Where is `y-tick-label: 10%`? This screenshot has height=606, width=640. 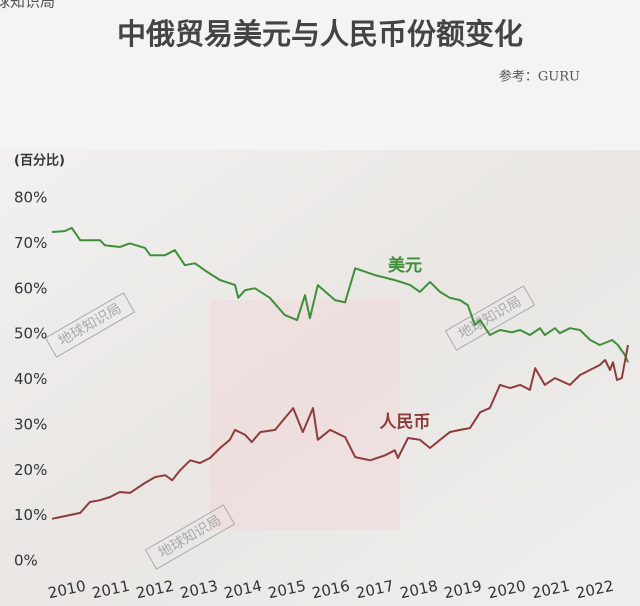 y-tick-label: 10% is located at coordinates (30, 515).